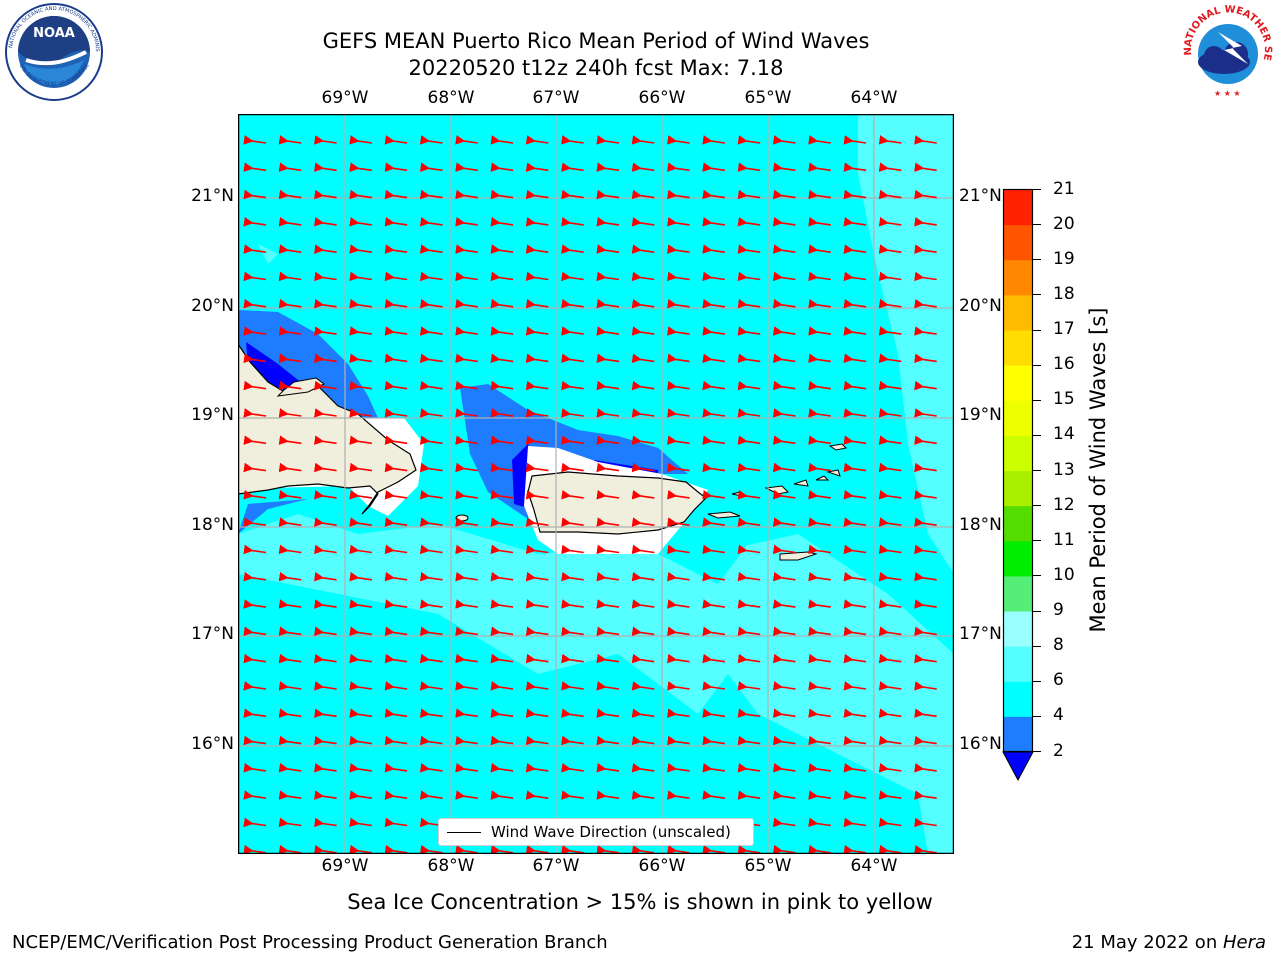 The image size is (1280, 960). Describe the element at coordinates (874, 866) in the screenshot. I see `lon-label-bottom-64w: 64°W` at that location.